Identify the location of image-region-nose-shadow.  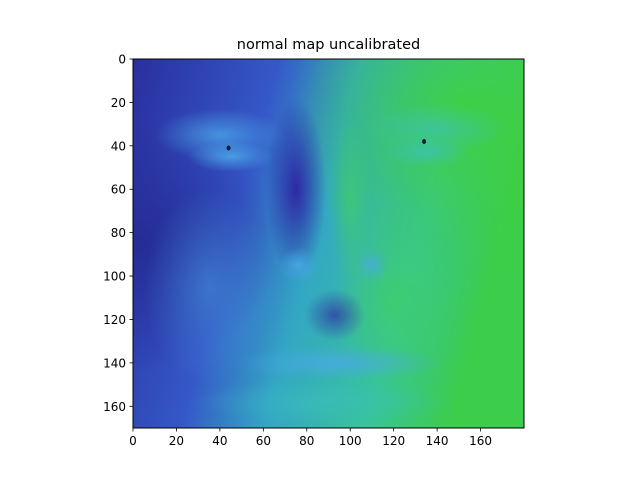
(296, 189).